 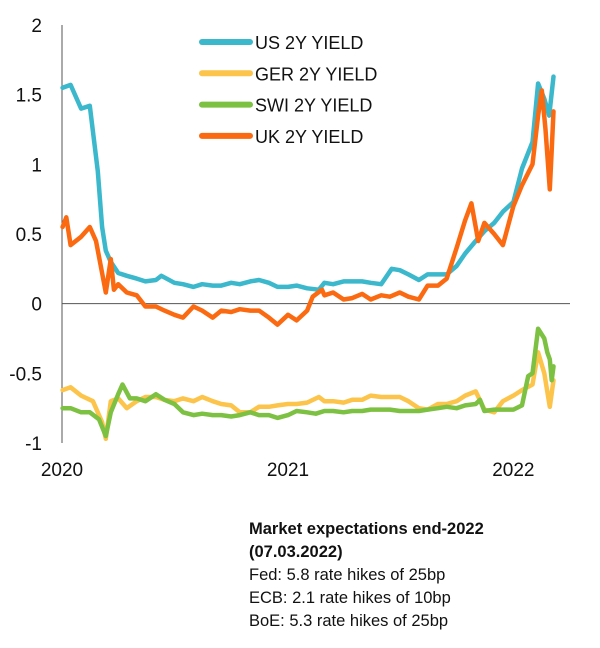 What do you see at coordinates (62, 470) in the screenshot?
I see `x-tick-label: 2020` at bounding box center [62, 470].